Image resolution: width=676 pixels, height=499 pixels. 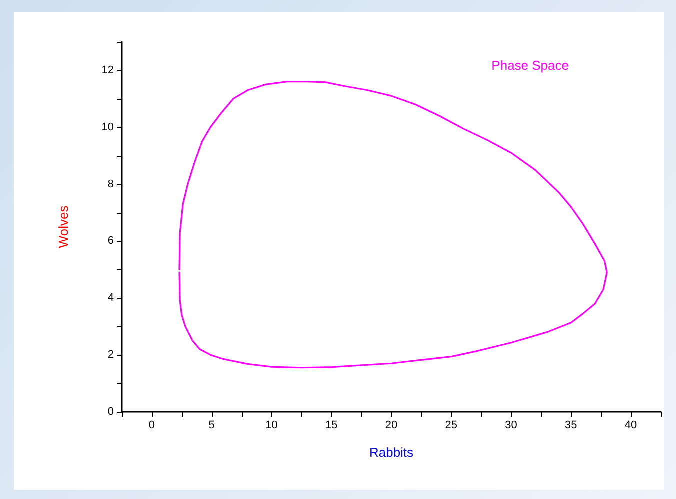 What do you see at coordinates (571, 426) in the screenshot?
I see `x-tick-label: 35` at bounding box center [571, 426].